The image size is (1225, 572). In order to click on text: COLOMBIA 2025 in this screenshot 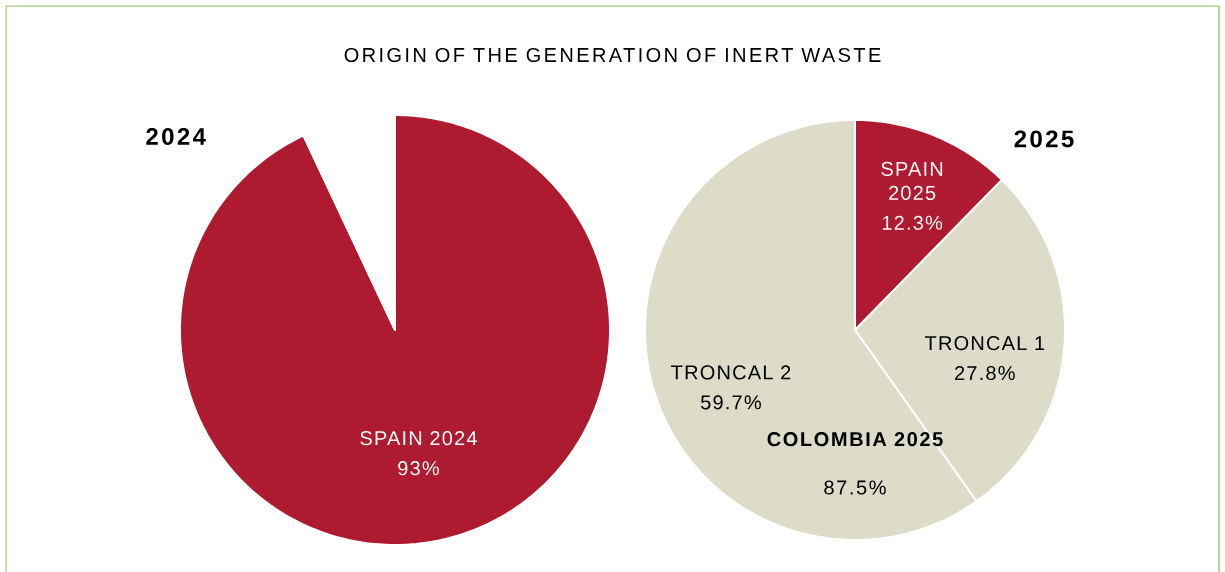, I will do `click(855, 439)`.